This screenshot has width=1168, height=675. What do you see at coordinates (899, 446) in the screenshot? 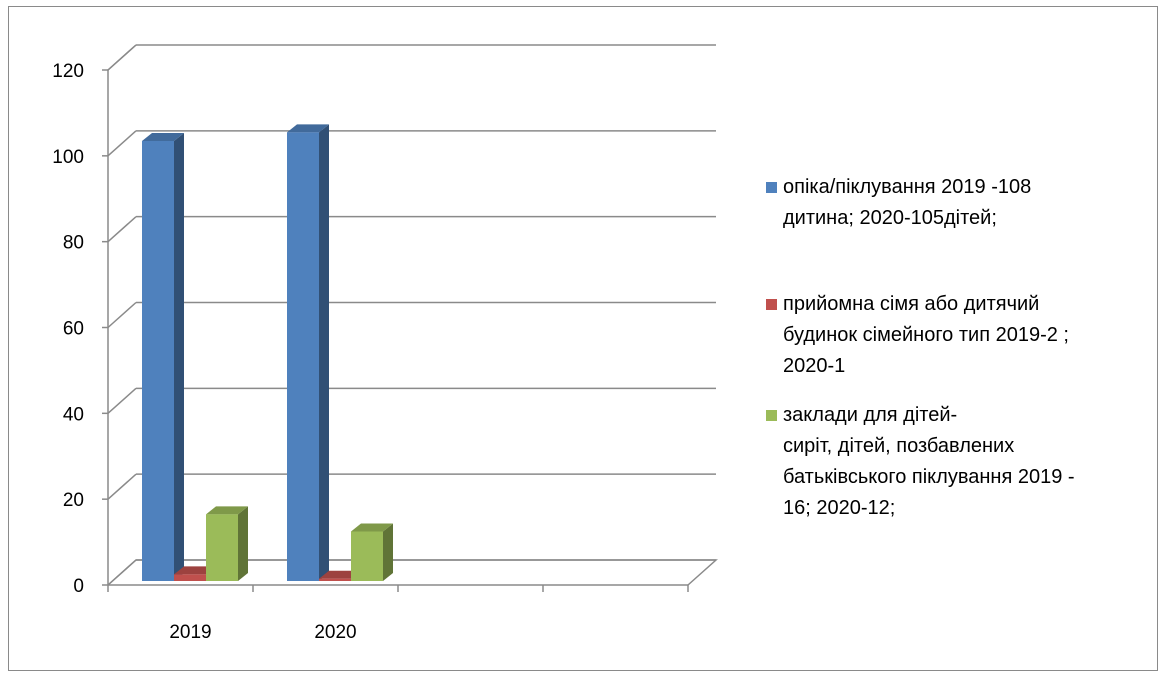
I see `legend-label-orphan-institutions-line2: сиріт, дітей, позбавлених` at bounding box center [899, 446].